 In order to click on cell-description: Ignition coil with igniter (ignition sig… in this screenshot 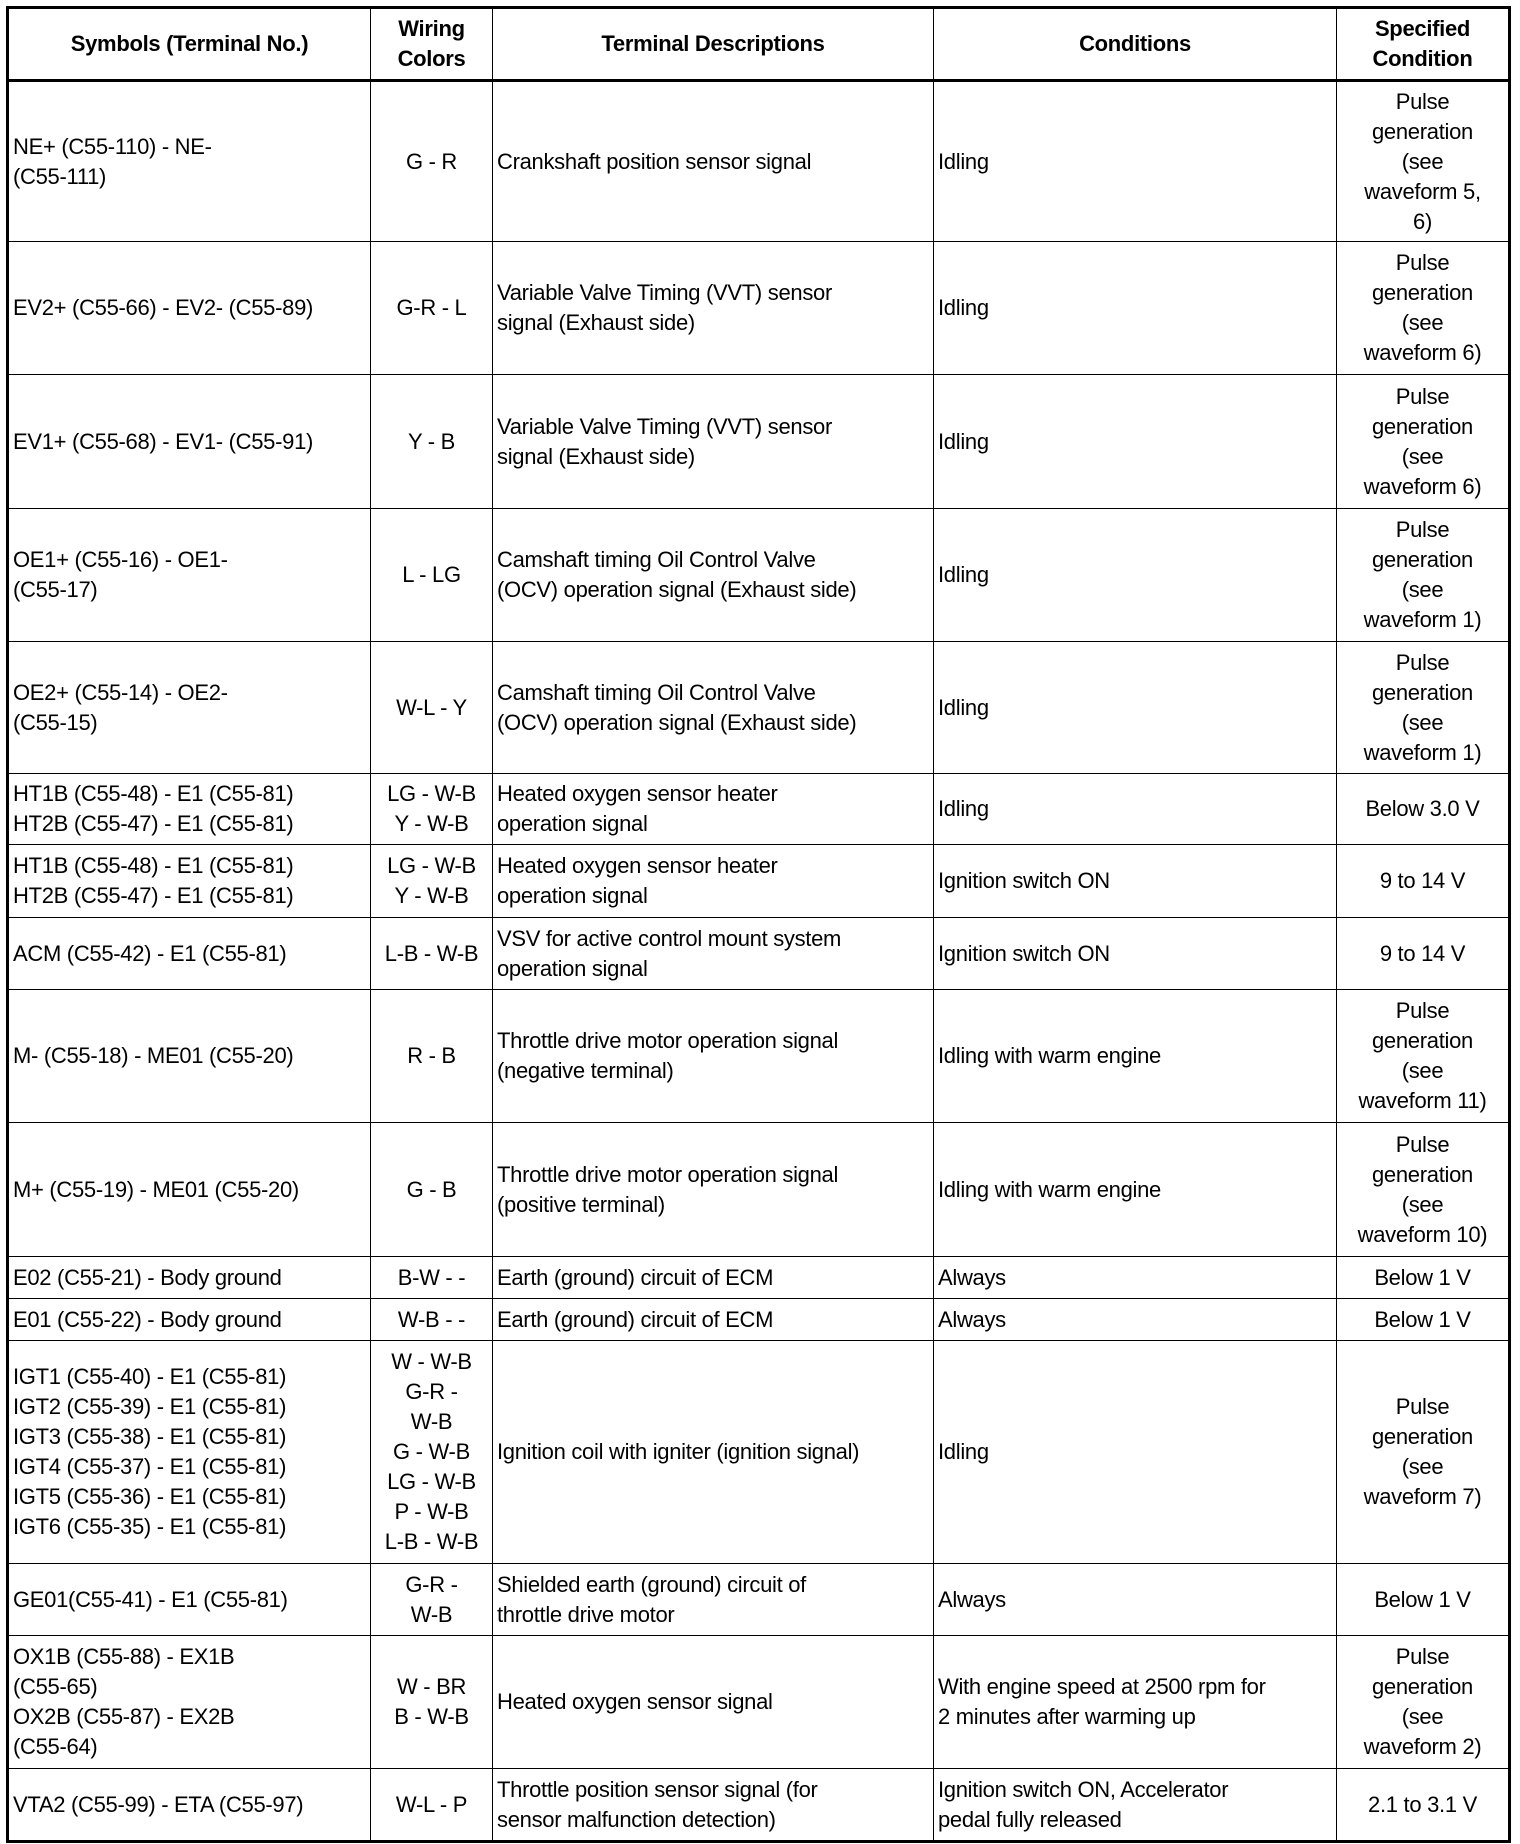, I will do `click(713, 1452)`.